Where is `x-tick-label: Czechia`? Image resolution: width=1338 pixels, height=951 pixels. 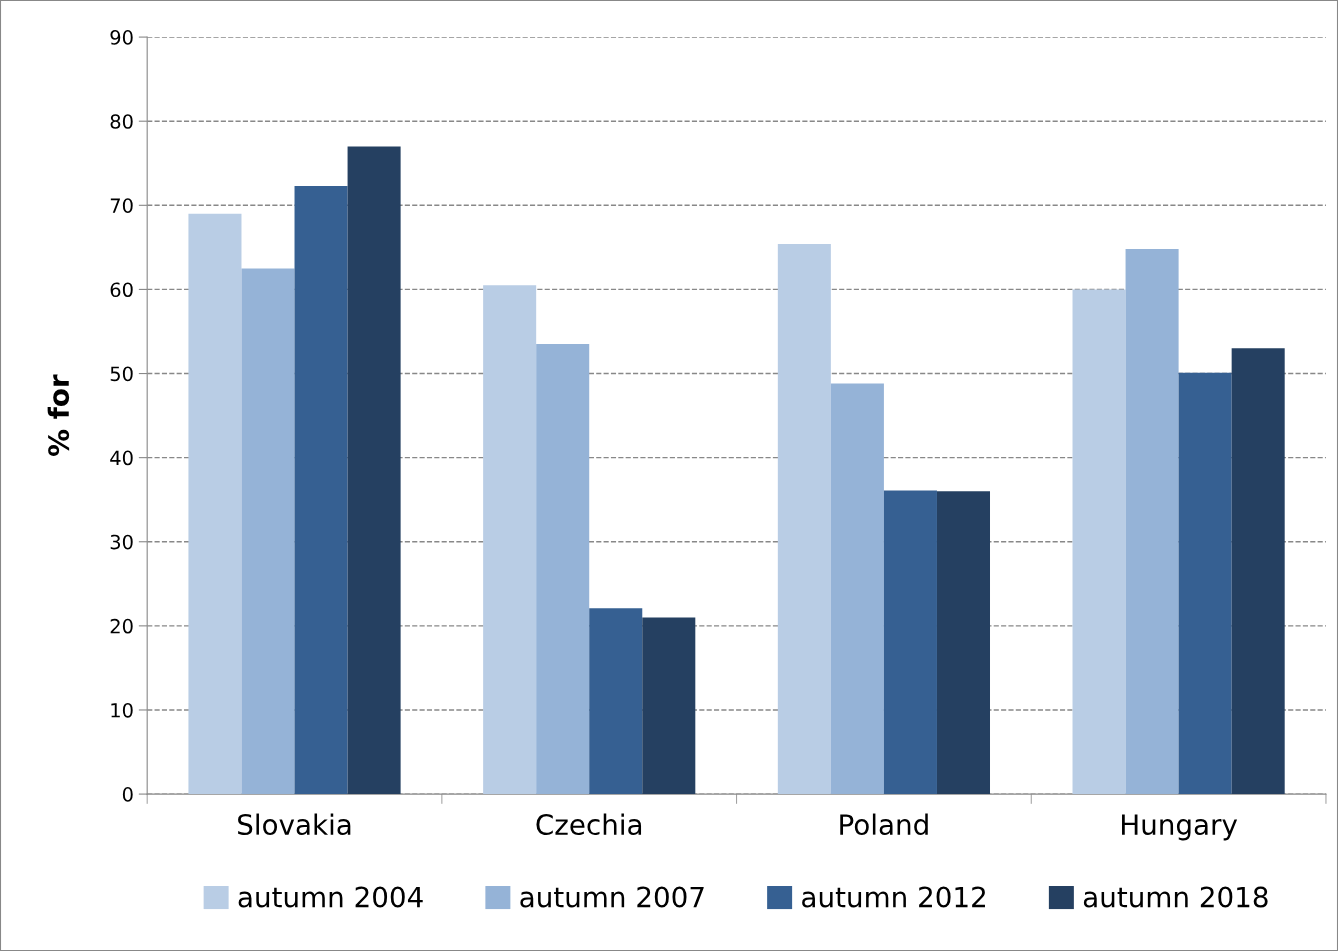 x-tick-label: Czechia is located at coordinates (589, 824).